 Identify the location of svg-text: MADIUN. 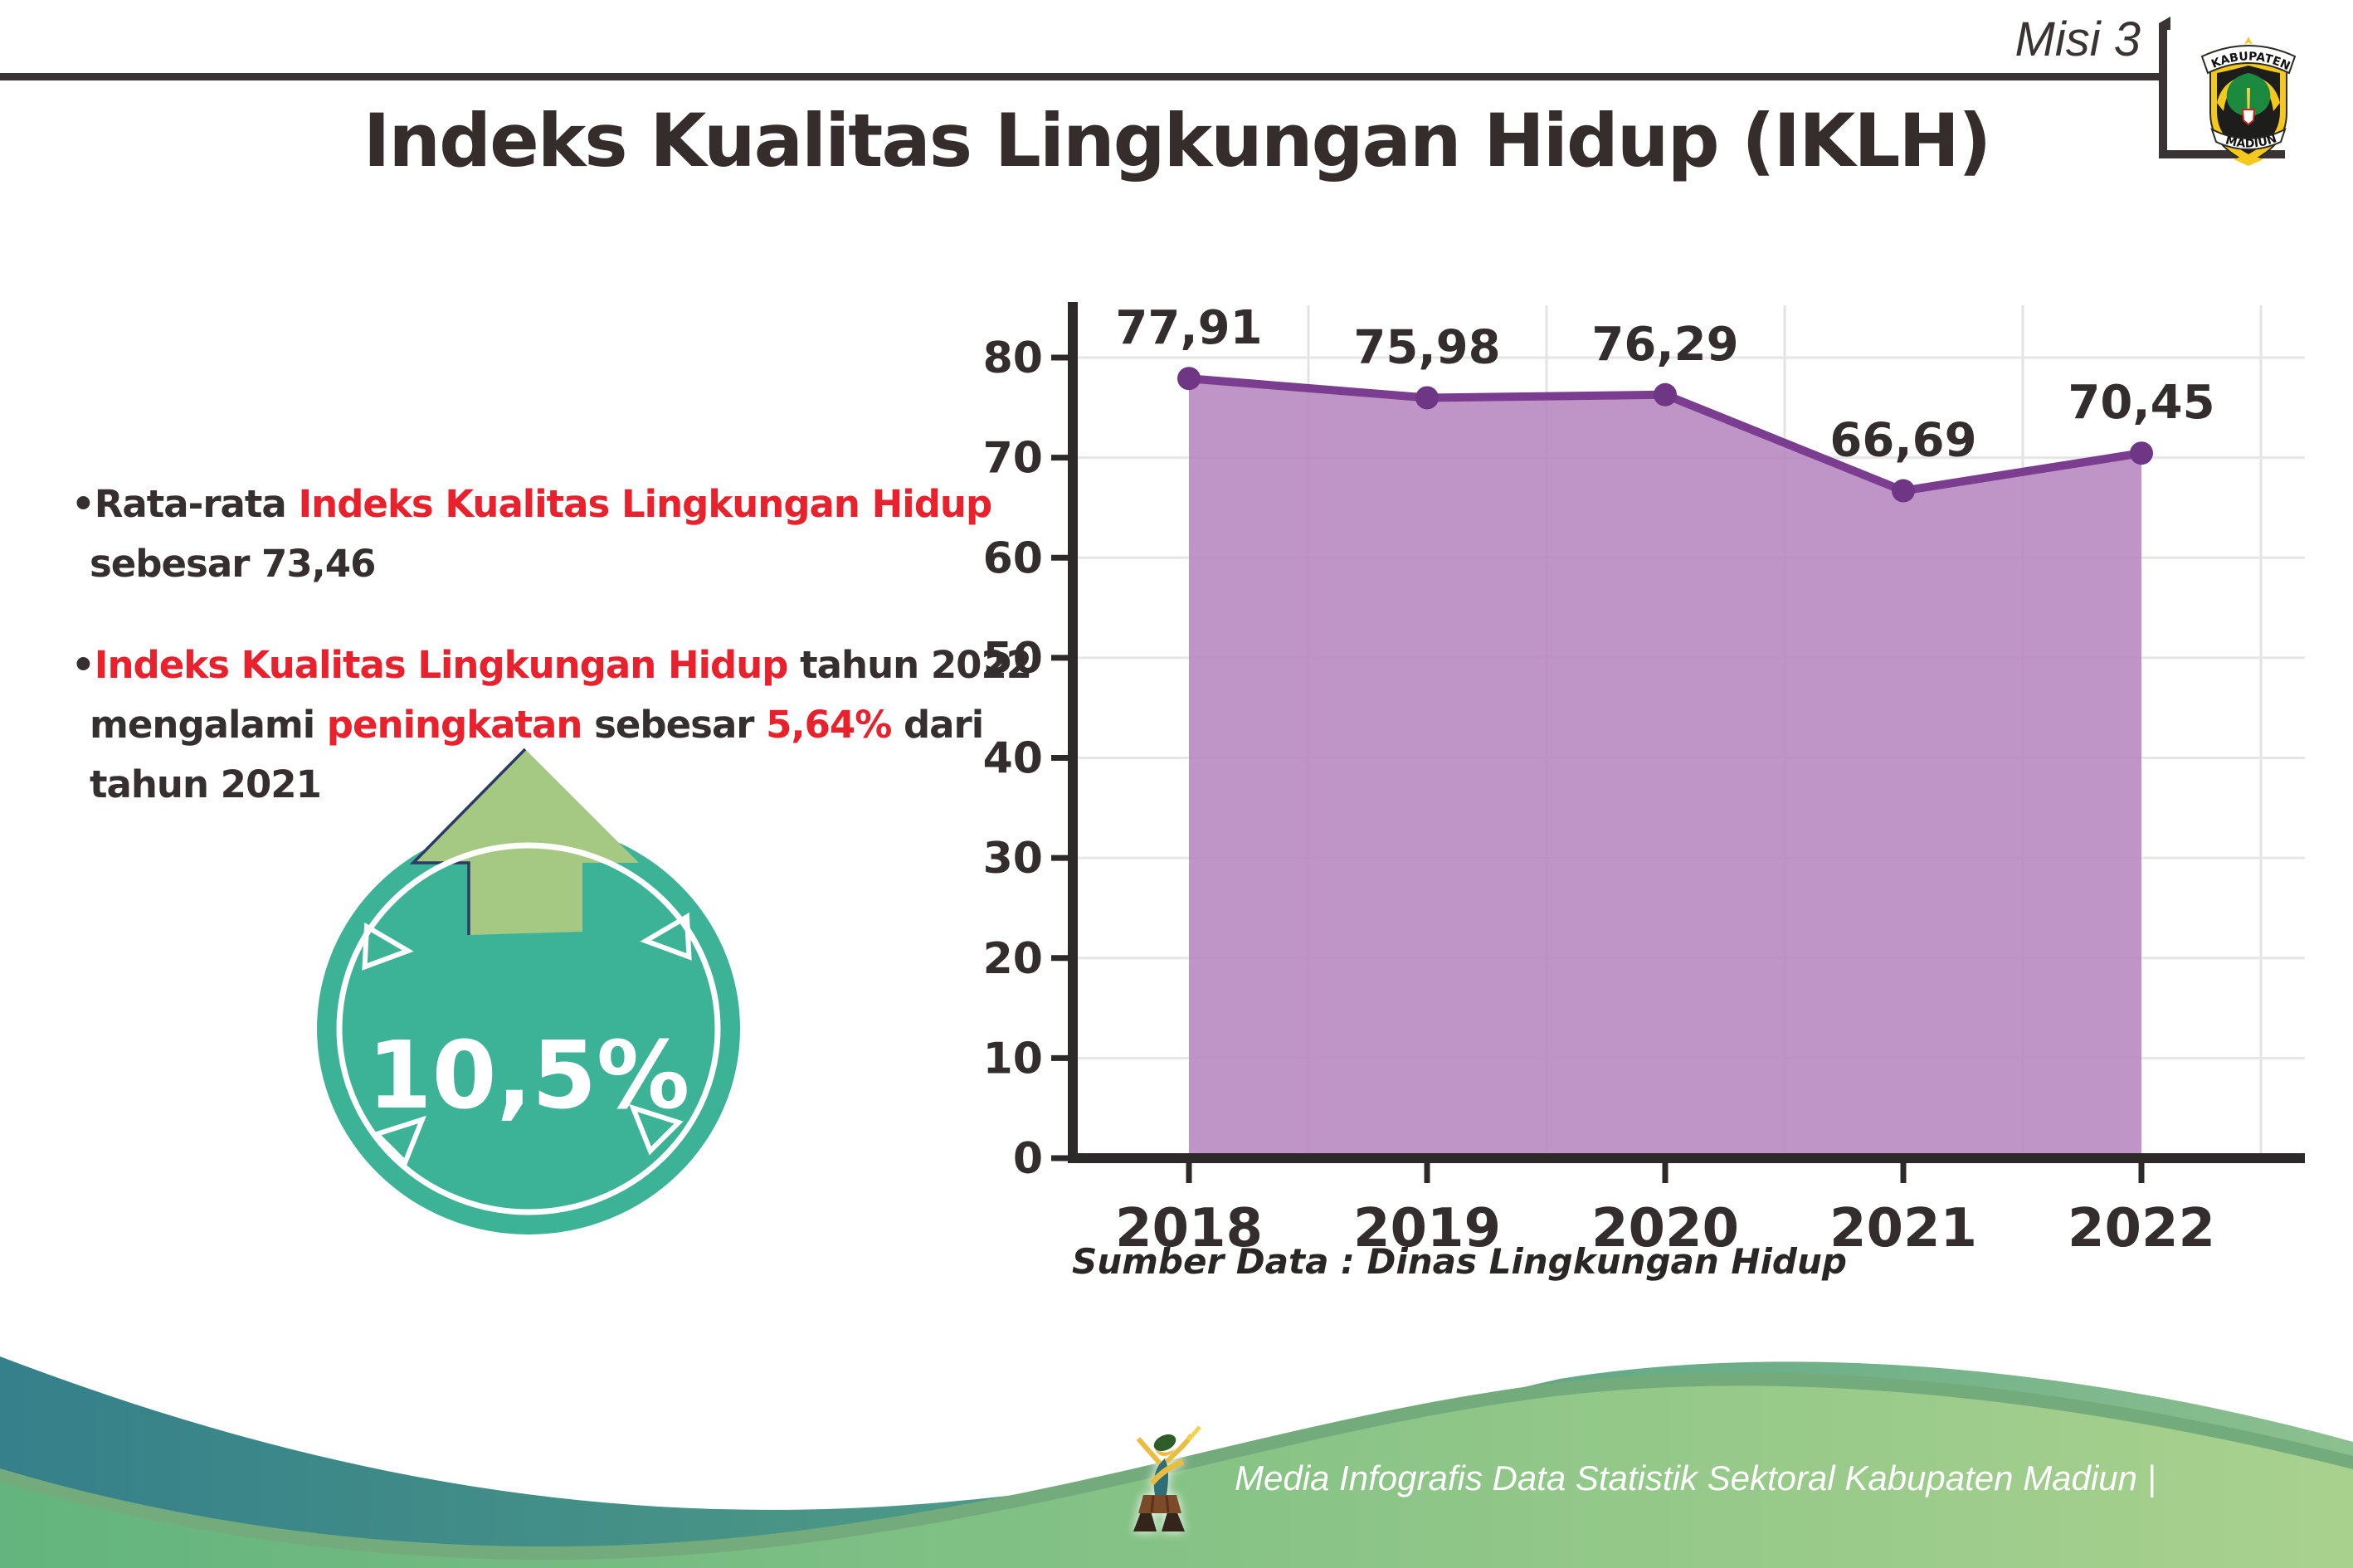
(2251, 141).